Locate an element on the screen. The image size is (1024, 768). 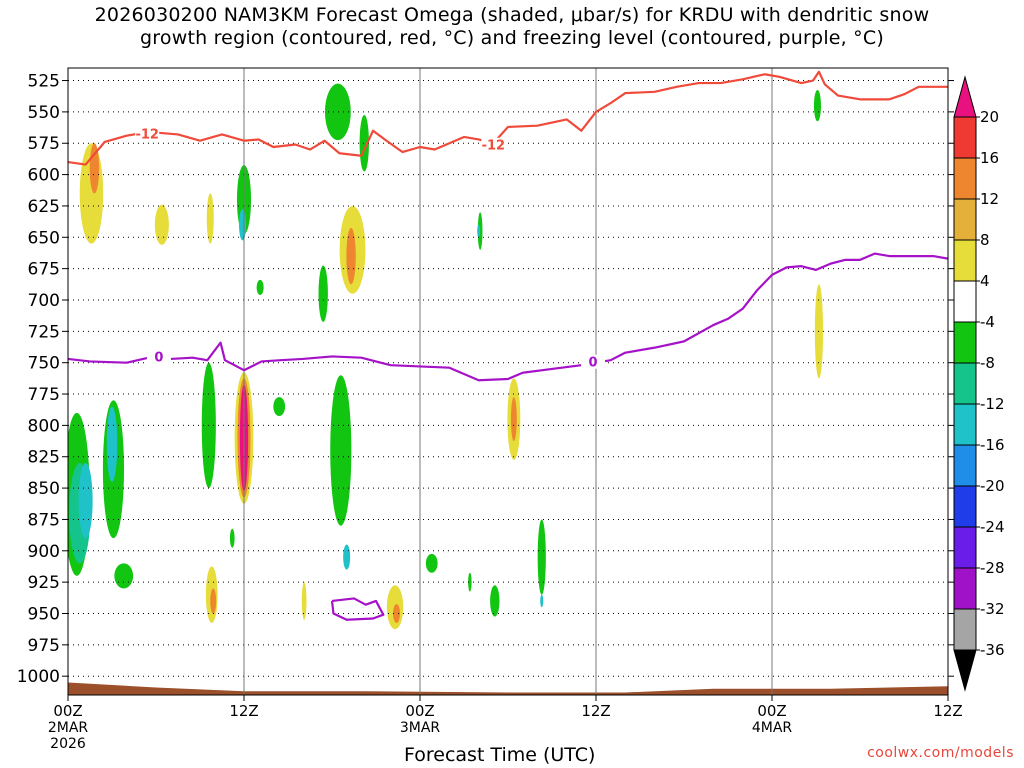
colorbar-label: -8 is located at coordinates (987, 363).